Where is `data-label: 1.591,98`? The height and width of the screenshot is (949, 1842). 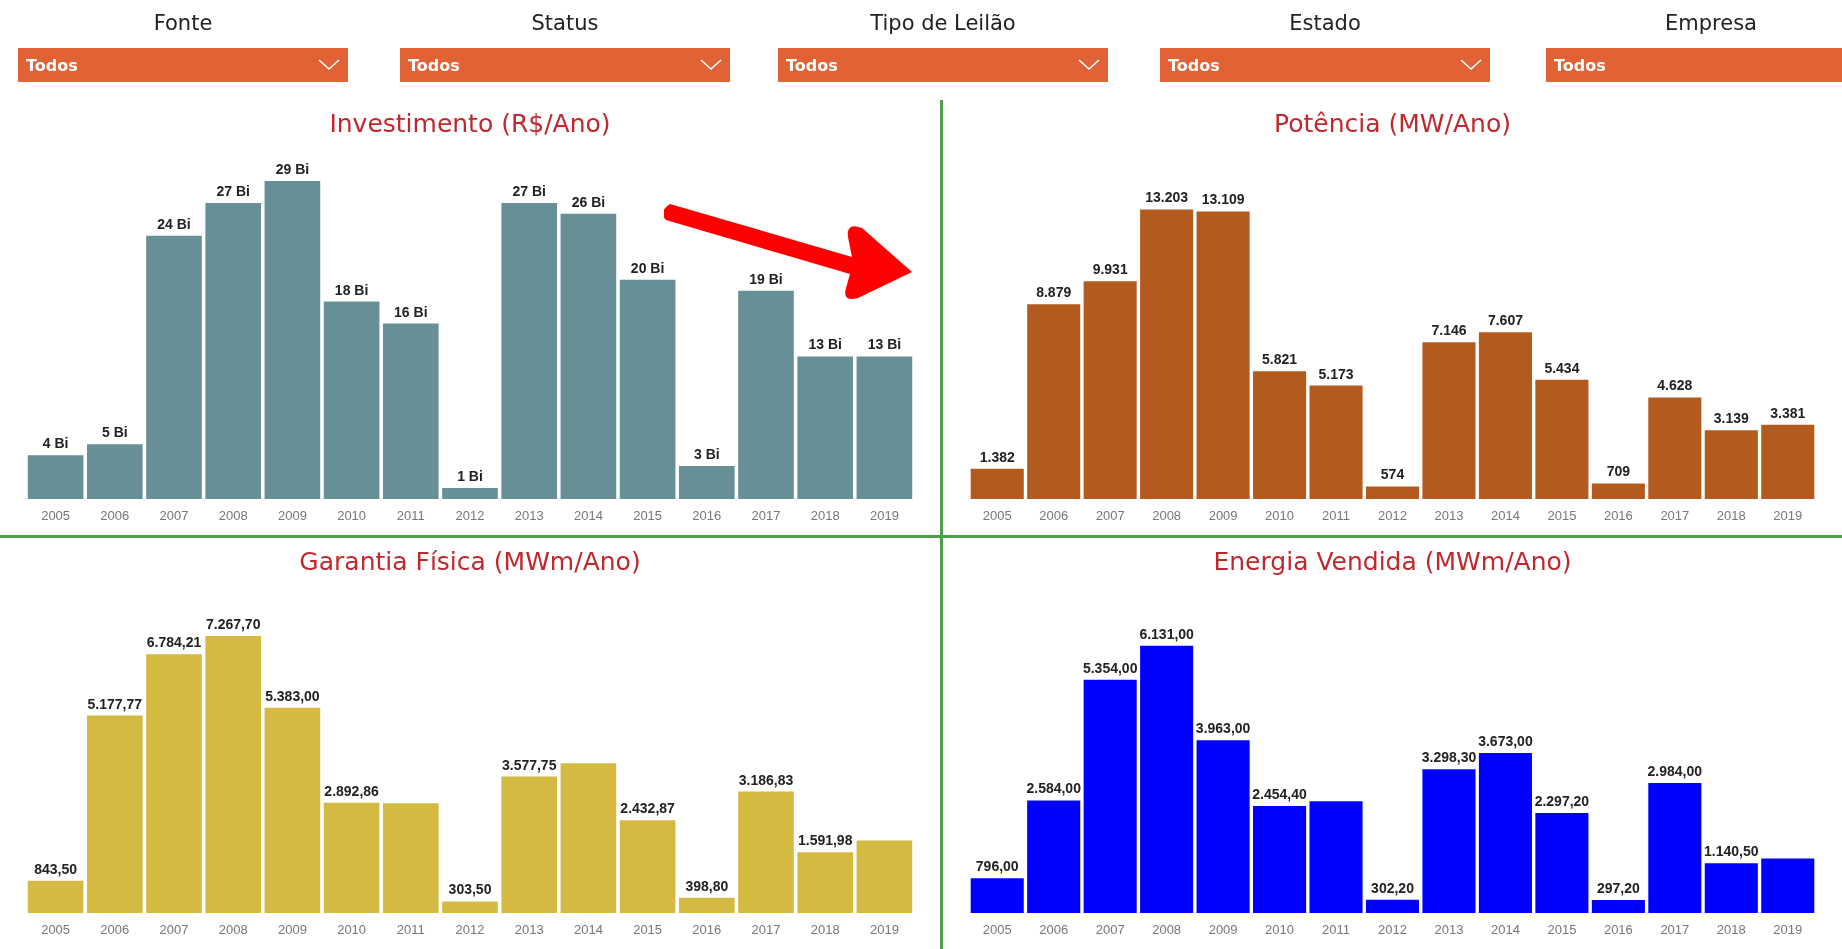 data-label: 1.591,98 is located at coordinates (825, 840).